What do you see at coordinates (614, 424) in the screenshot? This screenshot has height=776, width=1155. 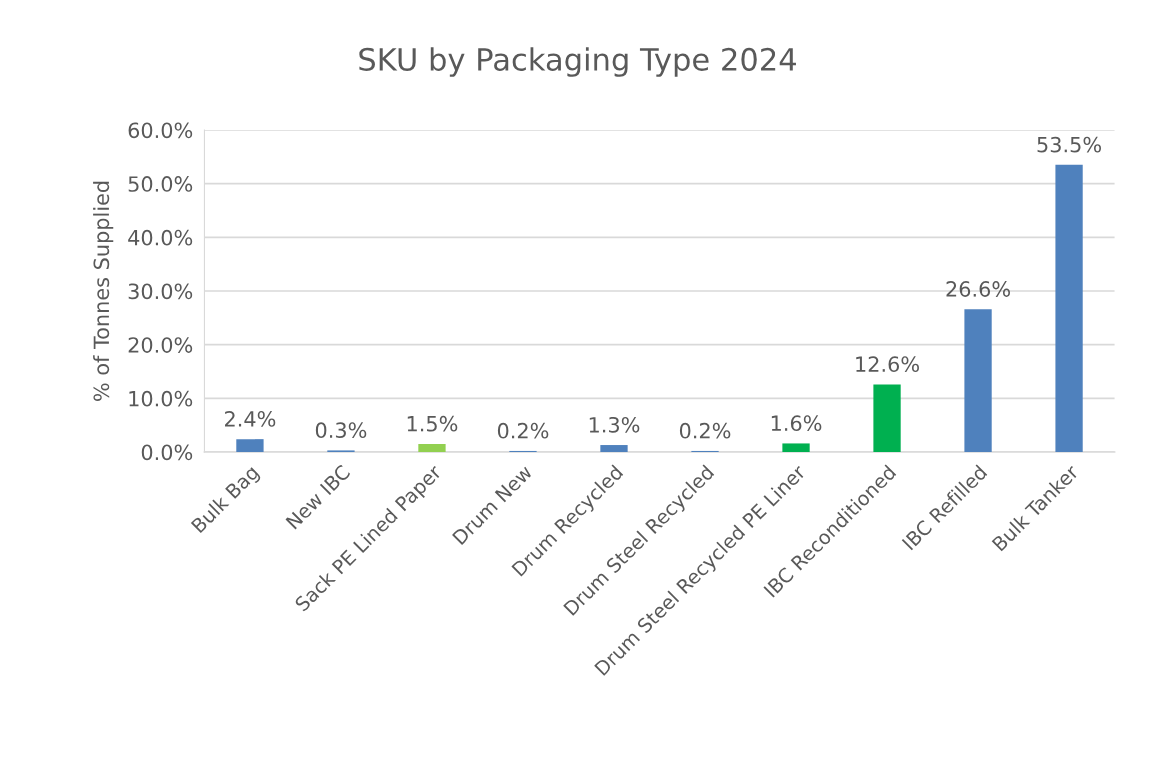 I see `data-label: 1.3%` at bounding box center [614, 424].